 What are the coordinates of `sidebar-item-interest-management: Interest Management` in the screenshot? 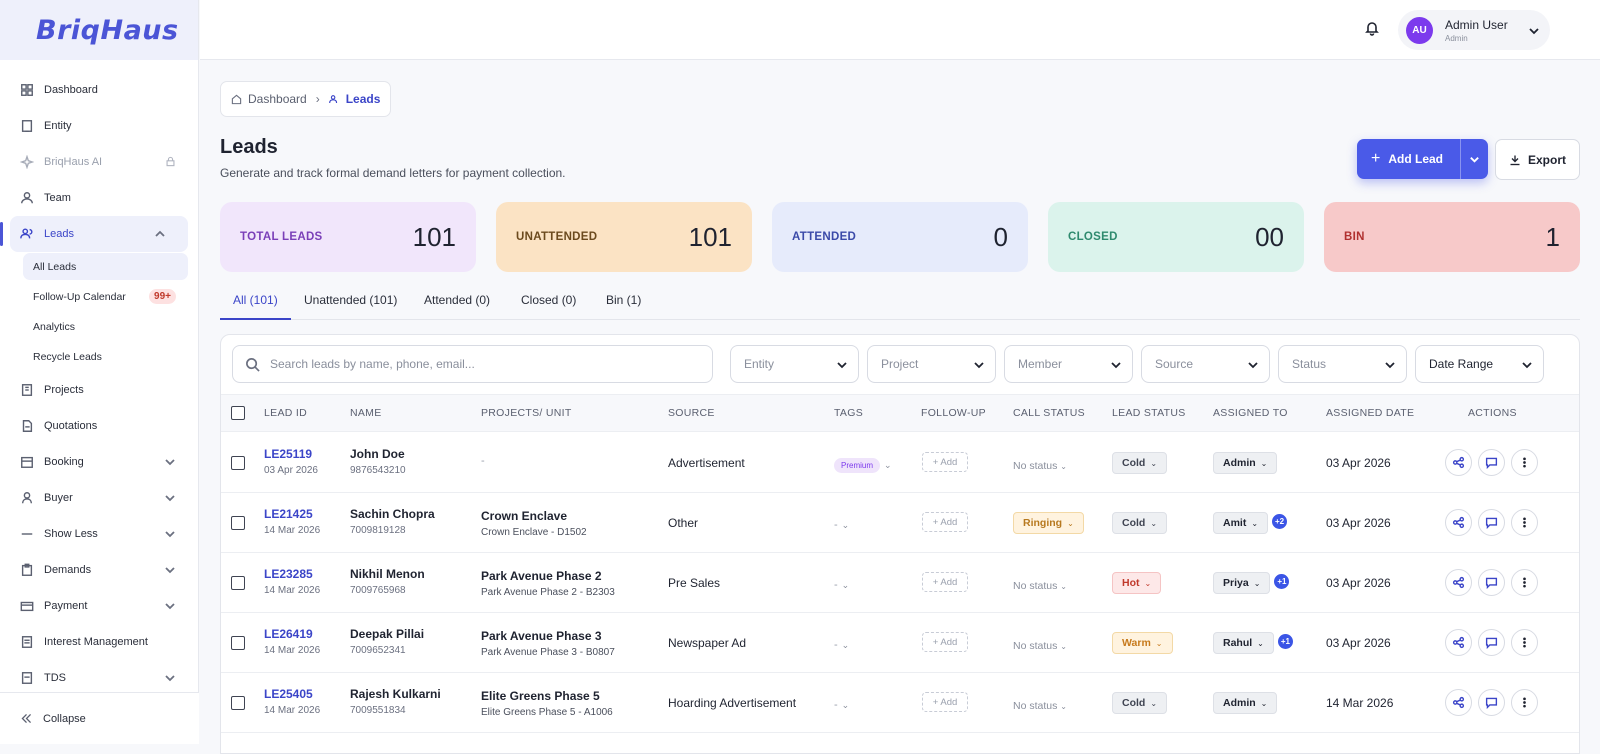 It's located at (99, 642).